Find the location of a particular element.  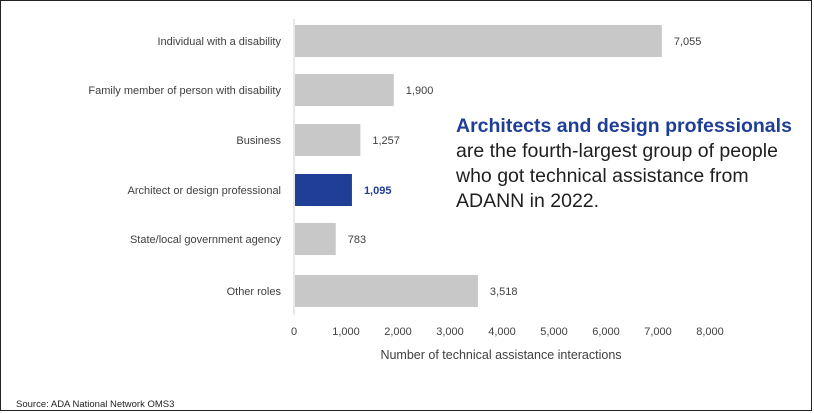

x-tick-label: 0 is located at coordinates (294, 332).